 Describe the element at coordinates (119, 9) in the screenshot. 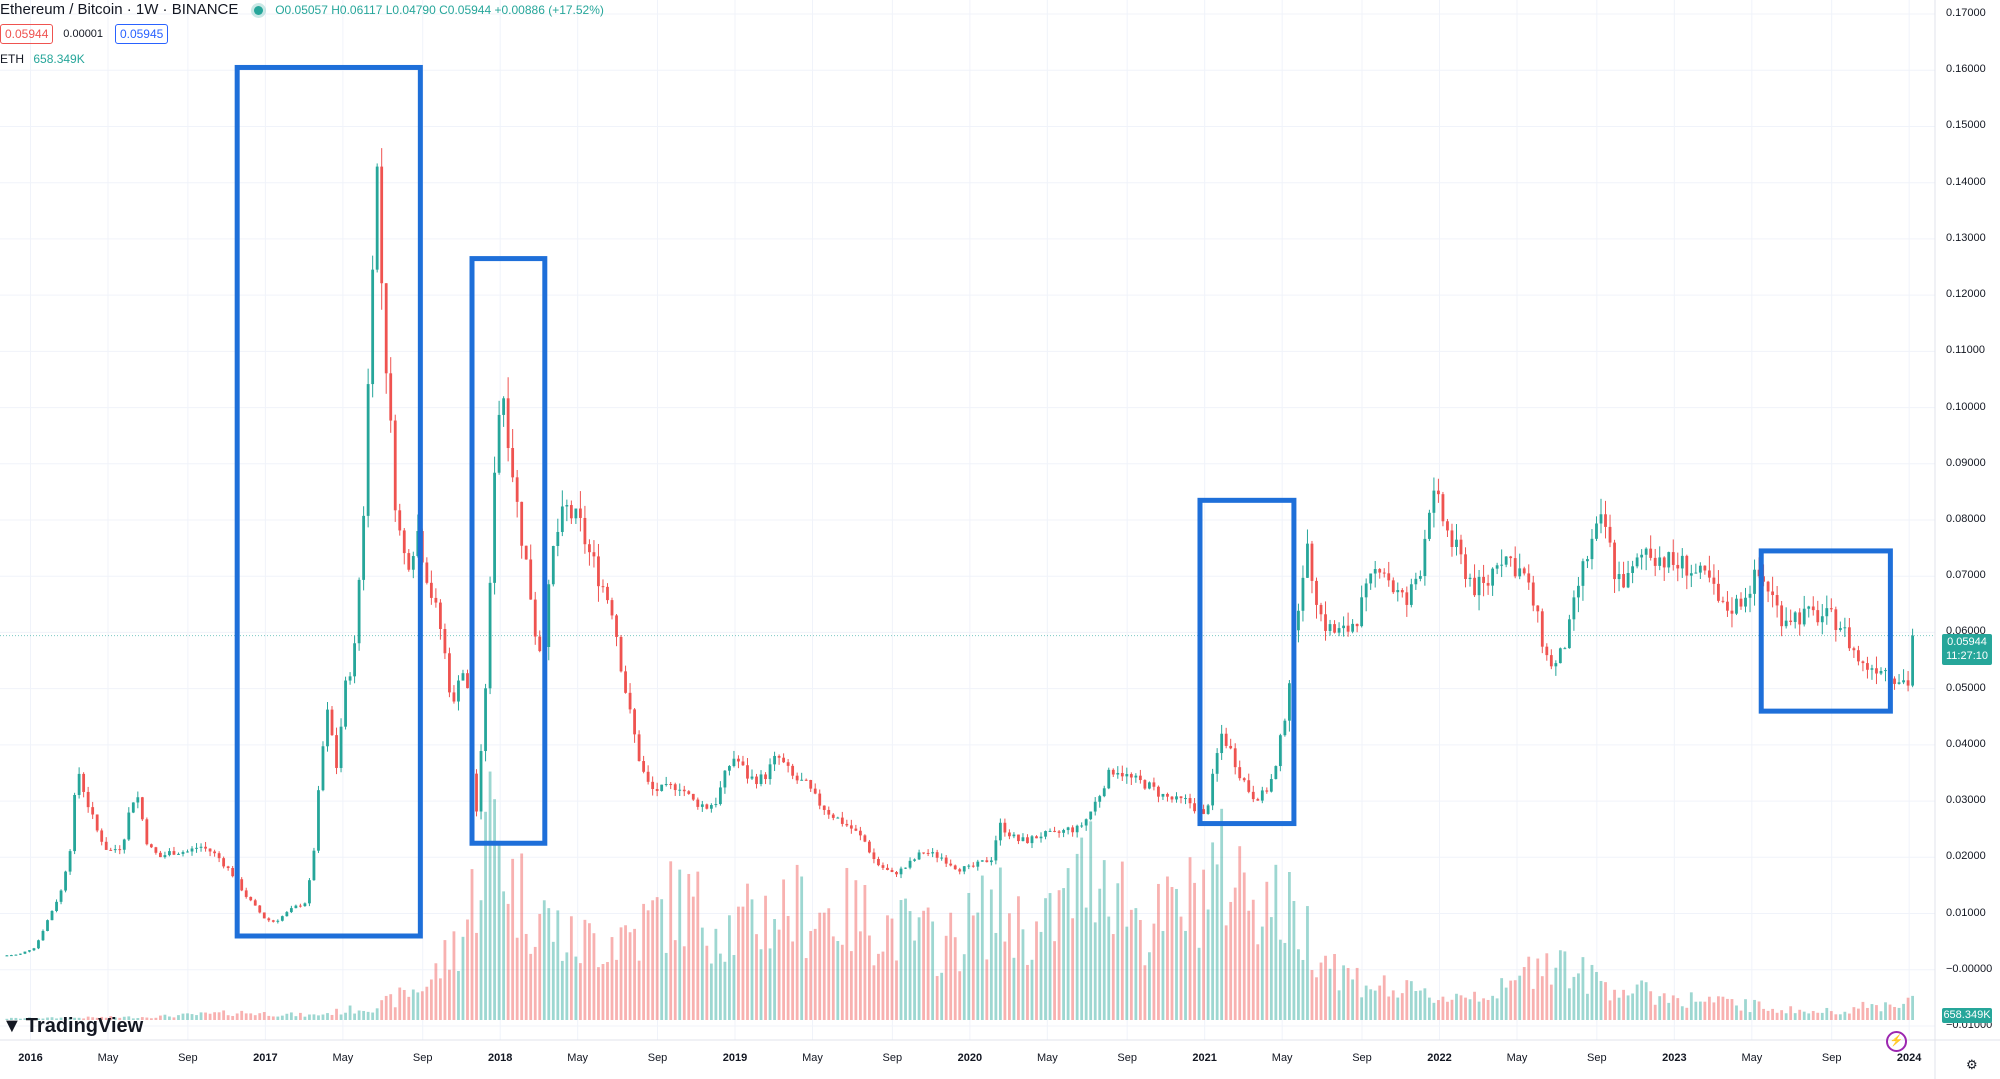

I see `symbol-title: Ethereum / Bitcoin · 1W · BINANCE` at that location.